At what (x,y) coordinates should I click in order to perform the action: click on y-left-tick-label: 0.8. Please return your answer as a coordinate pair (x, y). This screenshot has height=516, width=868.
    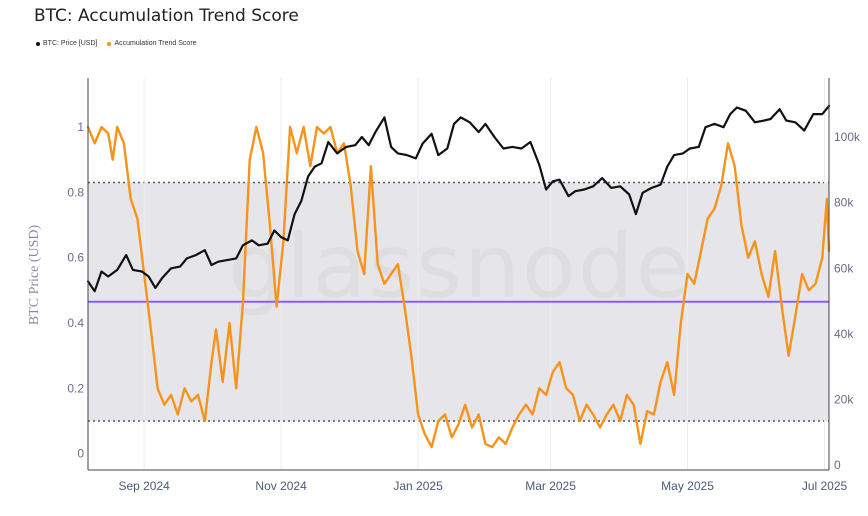
    Looking at the image, I should click on (75, 192).